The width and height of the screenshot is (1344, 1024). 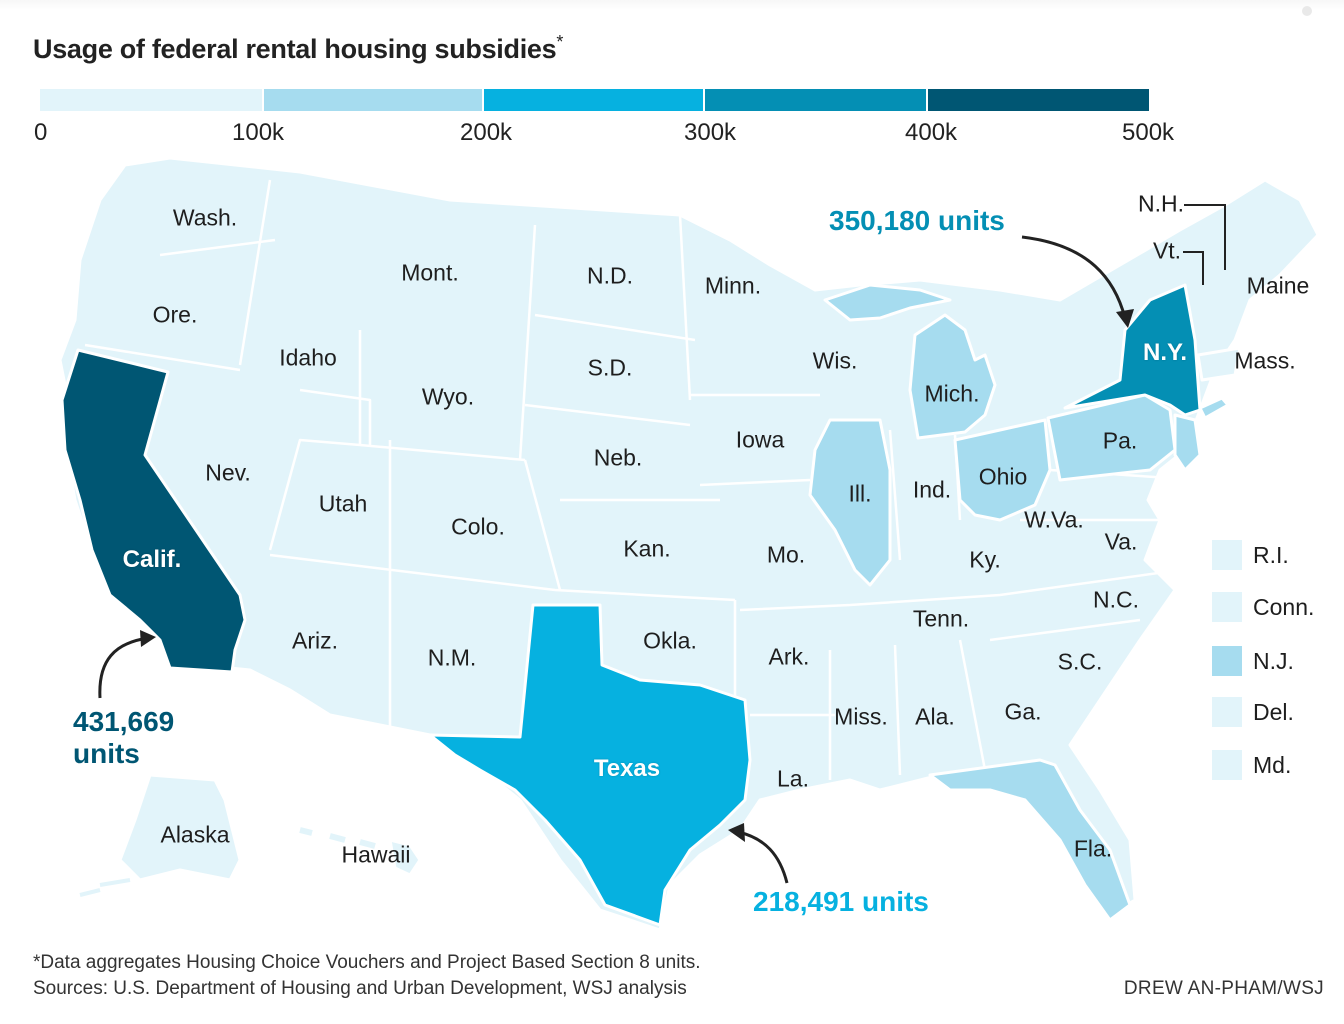 What do you see at coordinates (985, 559) in the screenshot?
I see `label-ky: Ky.` at bounding box center [985, 559].